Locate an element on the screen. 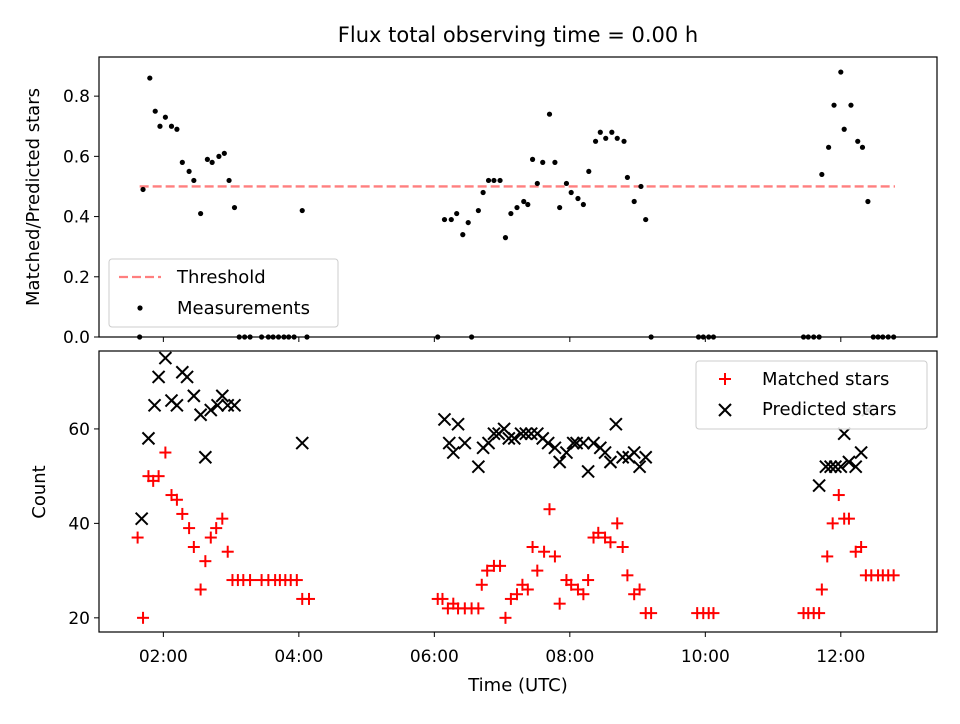 The width and height of the screenshot is (960, 724). ratio-legend: Threshold Measurements is located at coordinates (223, 293).